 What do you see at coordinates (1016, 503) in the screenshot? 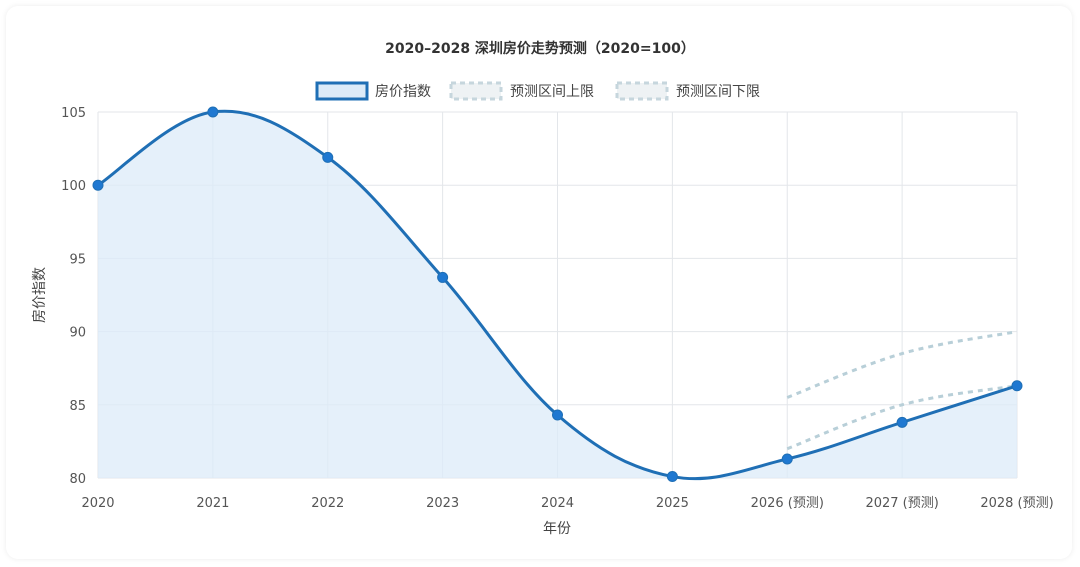
I see `x-tick-label: 2028 (预测)` at bounding box center [1016, 503].